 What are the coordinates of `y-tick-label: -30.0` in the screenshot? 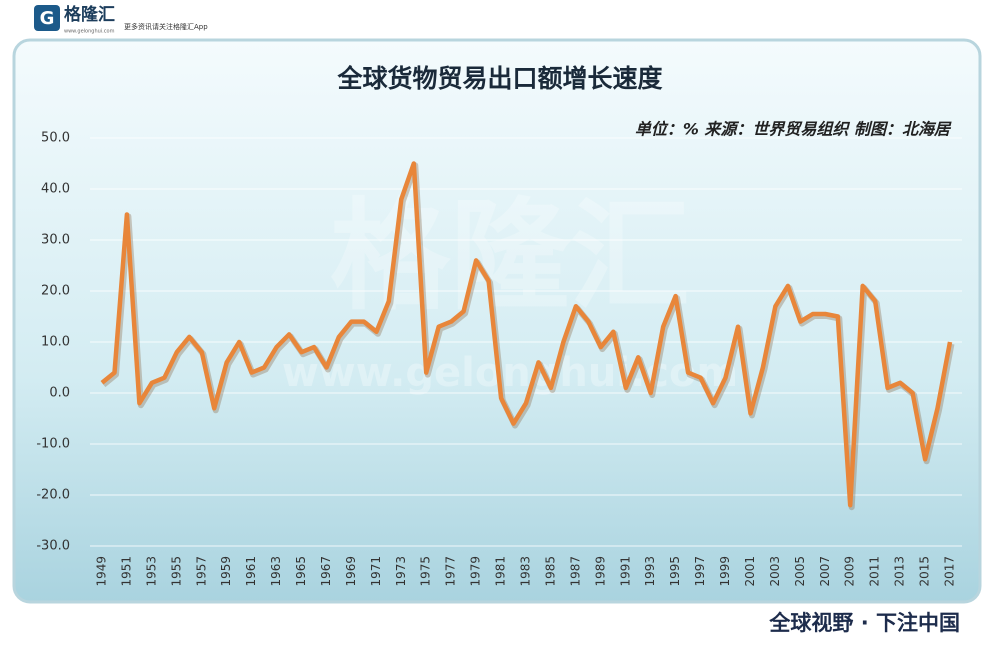 It's located at (53, 546).